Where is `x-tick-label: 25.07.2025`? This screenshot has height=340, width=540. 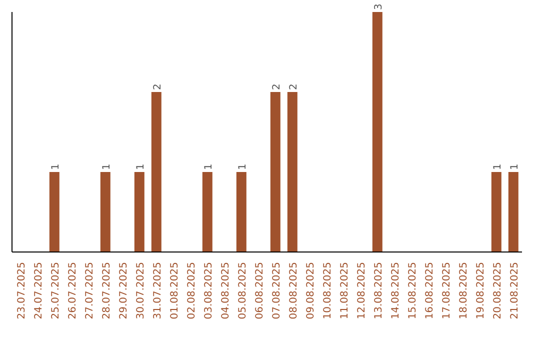 x-tick-label: 25.07.2025 is located at coordinates (56, 291).